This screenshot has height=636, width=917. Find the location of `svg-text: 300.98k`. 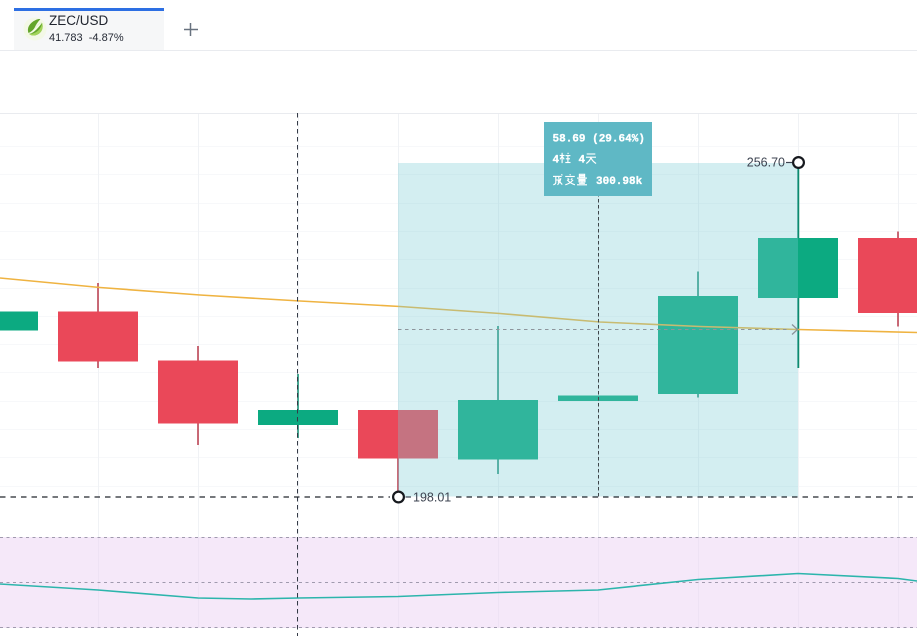

svg-text: 300.98k is located at coordinates (619, 182).